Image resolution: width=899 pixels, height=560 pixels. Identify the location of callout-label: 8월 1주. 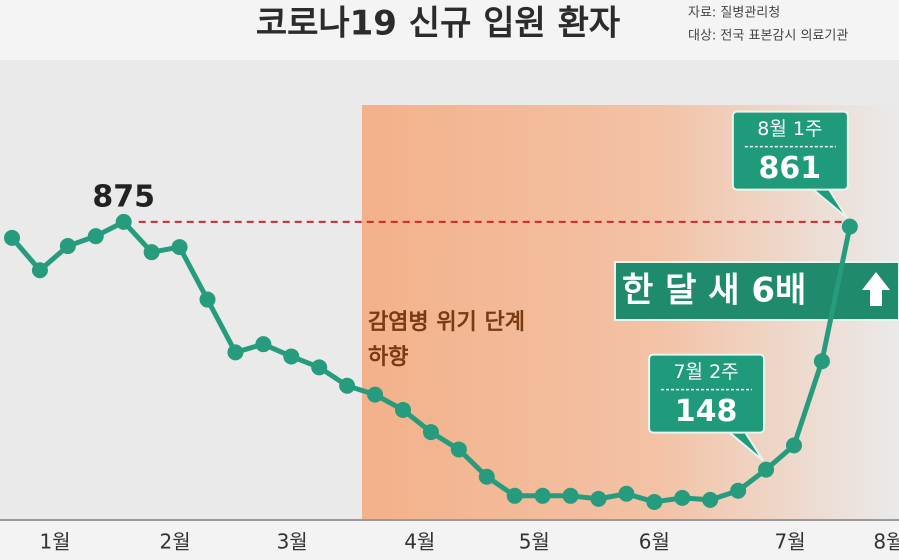
(789, 129).